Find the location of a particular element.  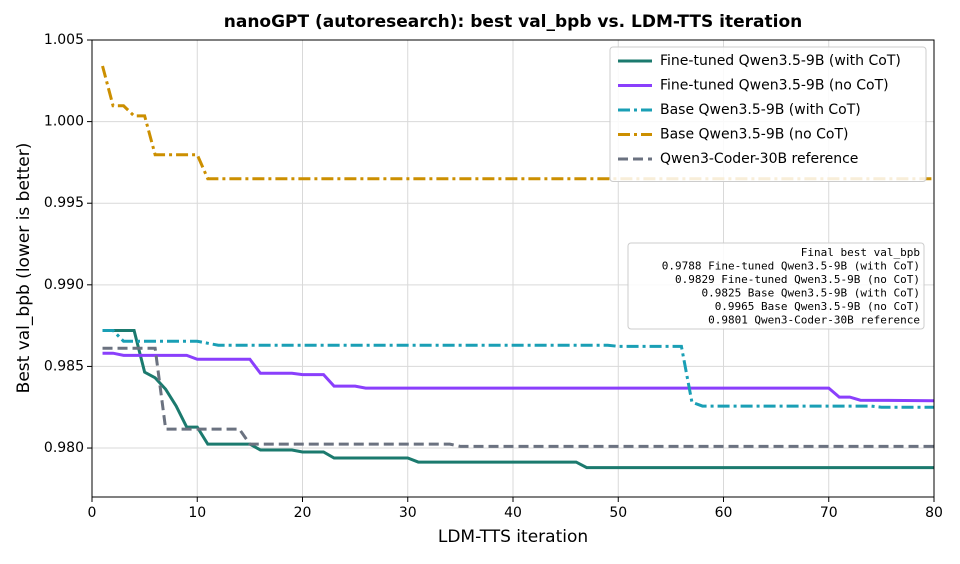

legend-label: Base Qwen3.5-9B (with CoT) is located at coordinates (760, 110).